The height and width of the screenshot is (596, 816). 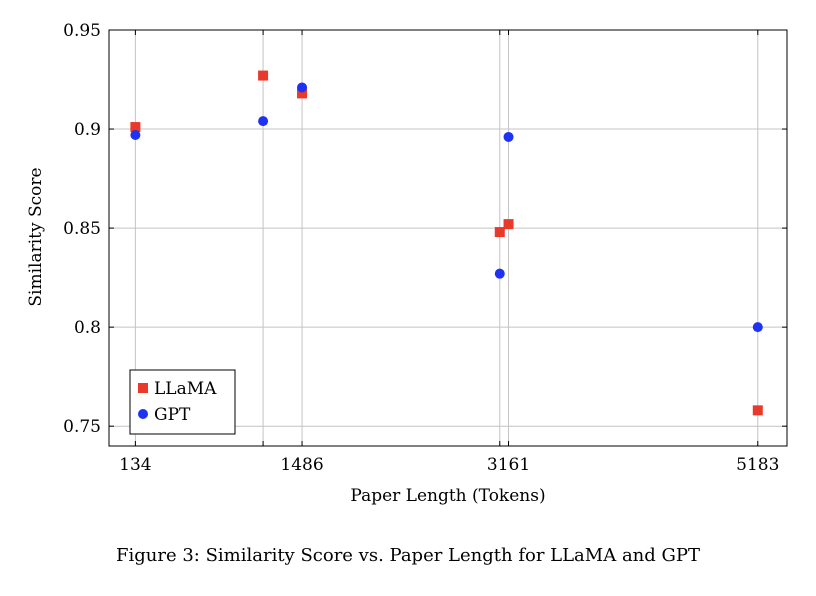 I want to click on x-tick-labels: 134 1486 3161 5183, so click(x=449, y=465).